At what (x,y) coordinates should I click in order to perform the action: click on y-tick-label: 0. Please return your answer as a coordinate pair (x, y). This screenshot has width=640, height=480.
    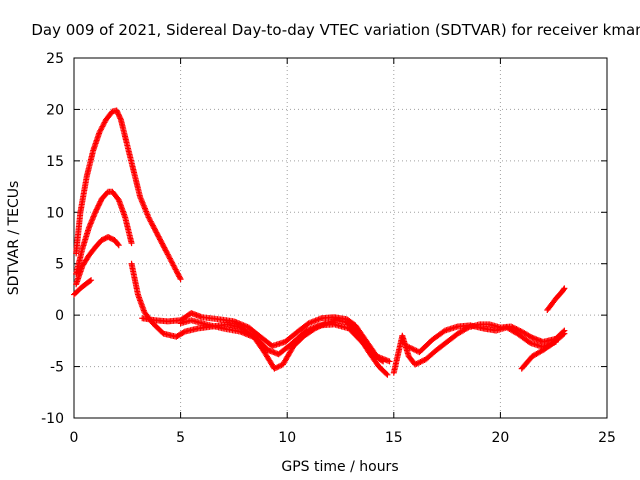
    Looking at the image, I should click on (59, 316).